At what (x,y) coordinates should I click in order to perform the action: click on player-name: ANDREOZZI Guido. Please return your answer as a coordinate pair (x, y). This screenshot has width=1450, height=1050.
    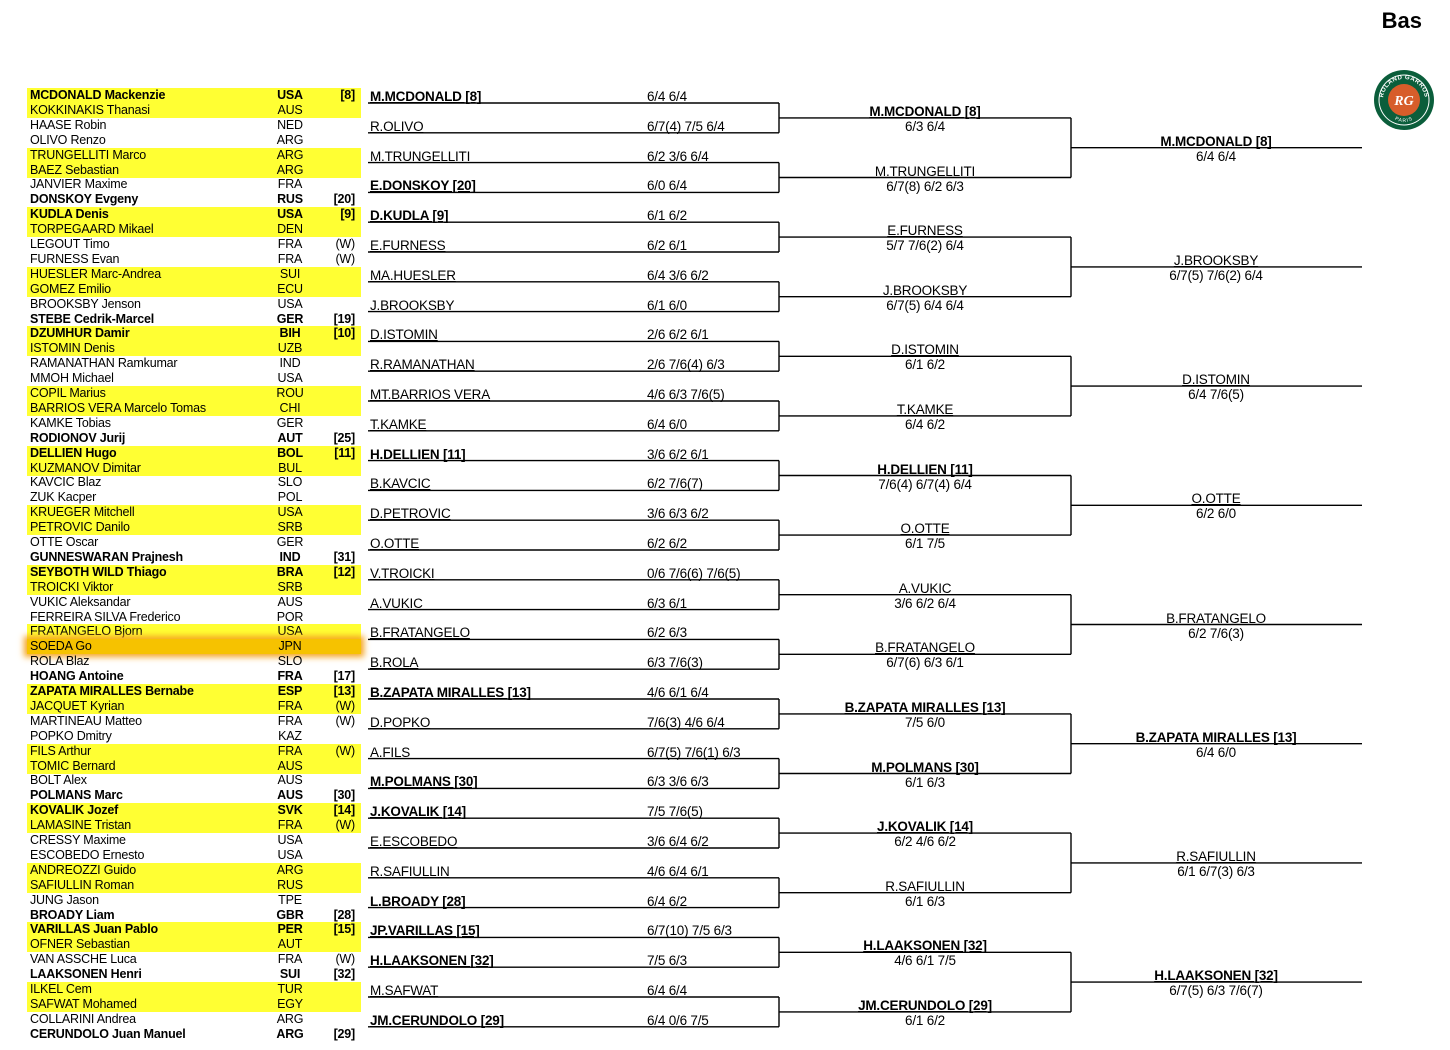
    Looking at the image, I should click on (83, 869).